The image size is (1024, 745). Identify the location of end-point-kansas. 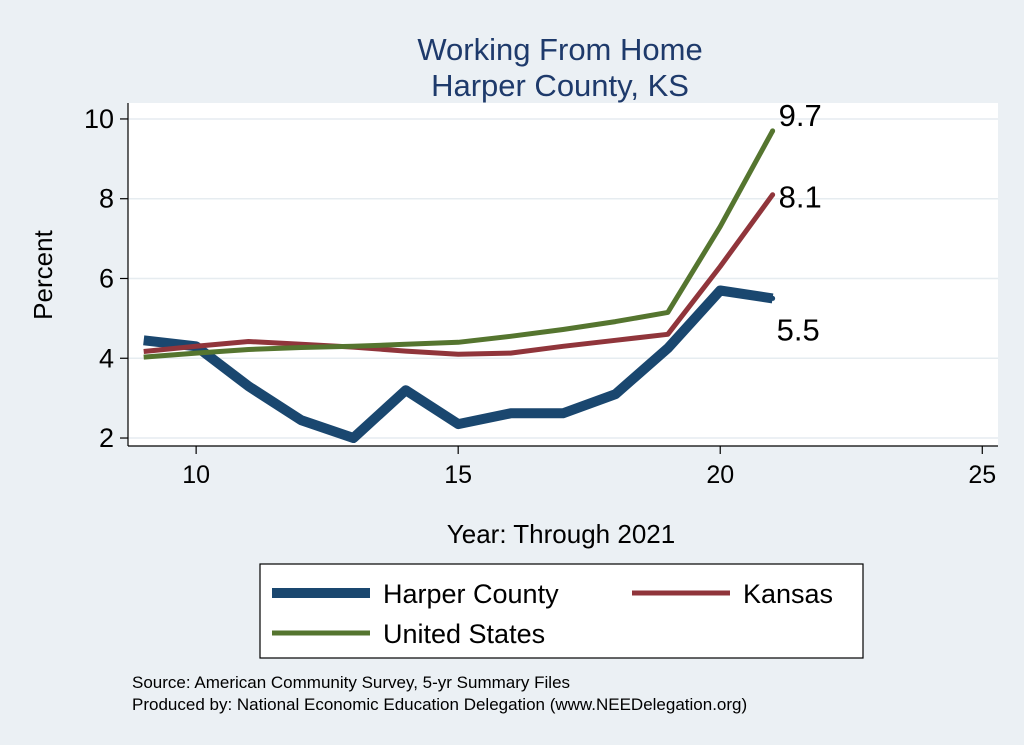
(773, 195).